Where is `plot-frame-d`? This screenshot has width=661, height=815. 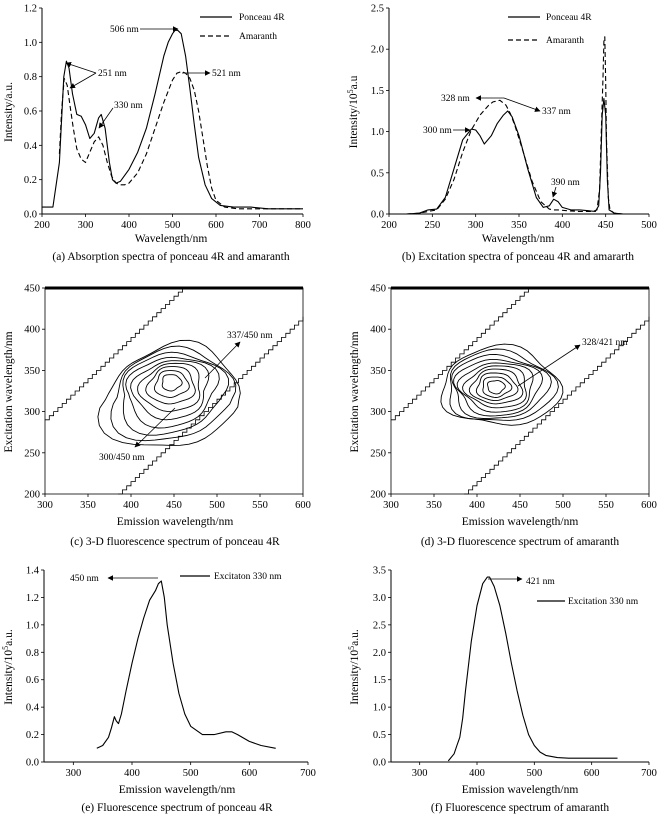 plot-frame-d is located at coordinates (520, 391).